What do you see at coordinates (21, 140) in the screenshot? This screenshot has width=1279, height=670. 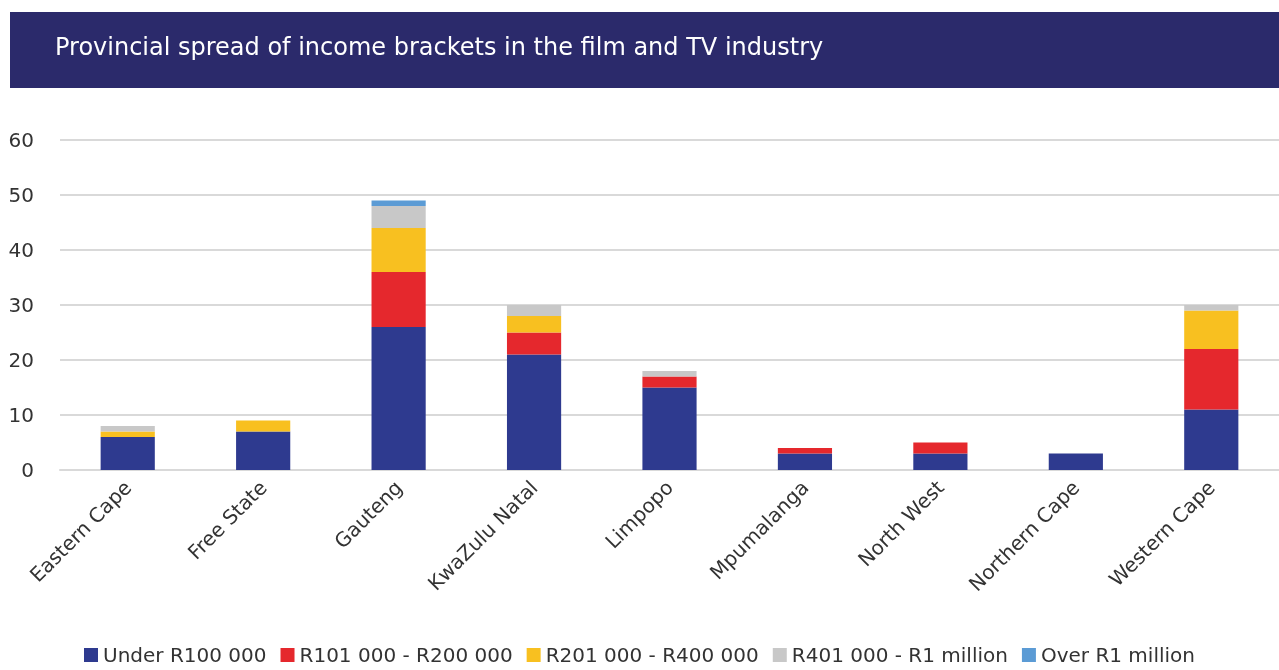 I see `y-tick-label: 60` at bounding box center [21, 140].